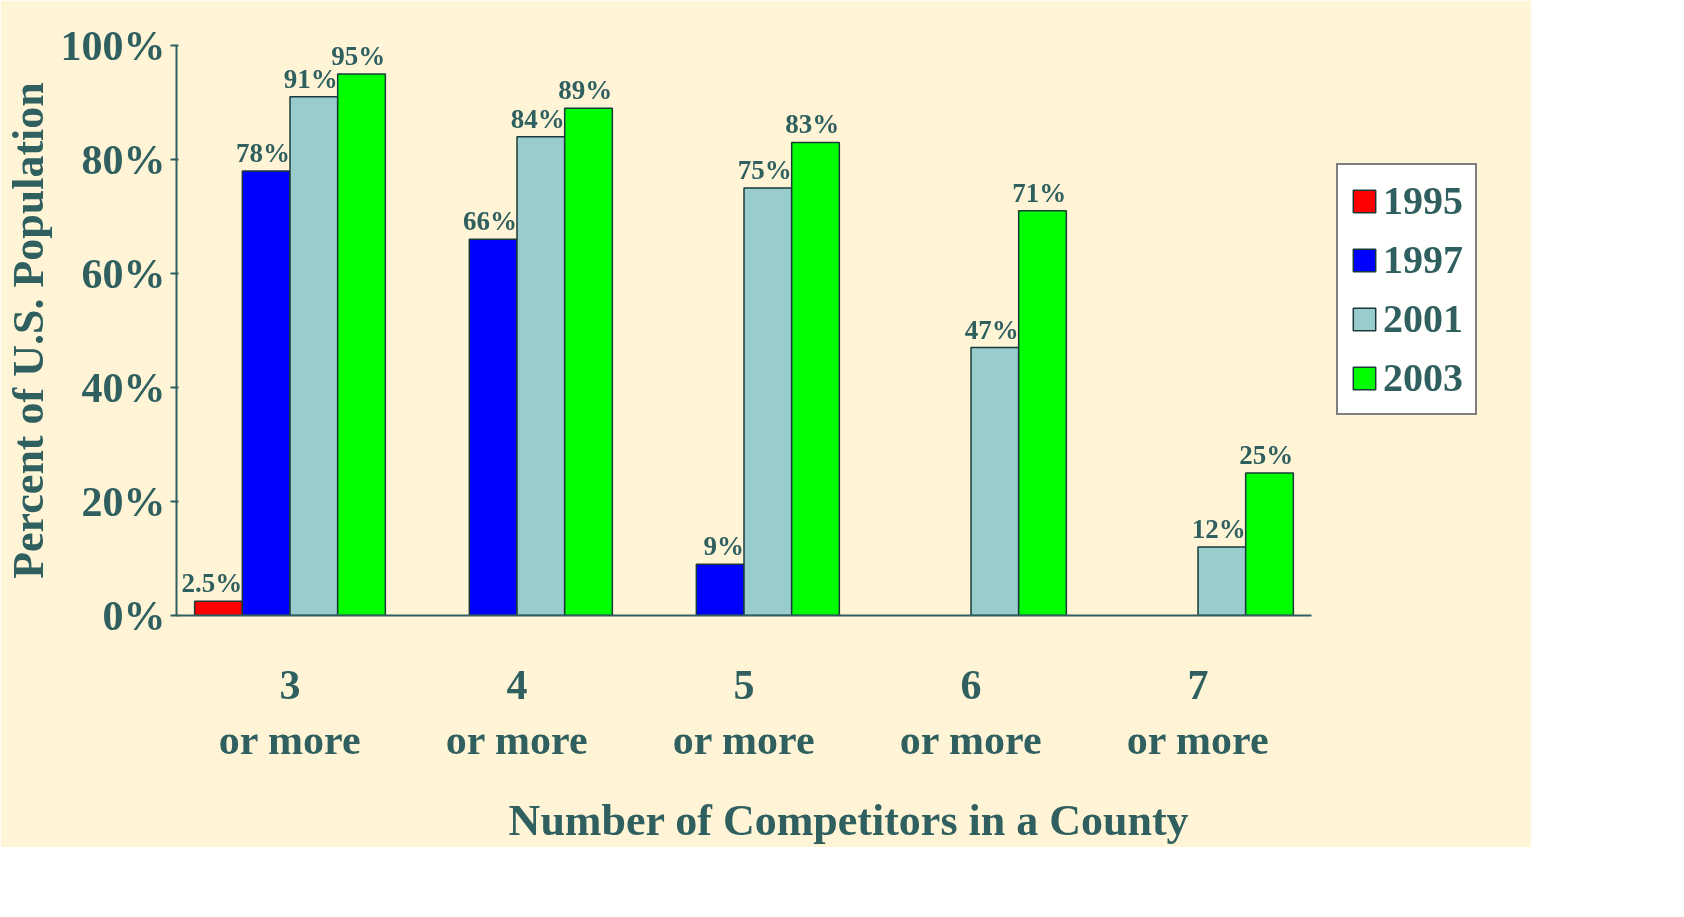 Image resolution: width=1684 pixels, height=917 pixels. Describe the element at coordinates (263, 152) in the screenshot. I see `data-label: 78%` at that location.